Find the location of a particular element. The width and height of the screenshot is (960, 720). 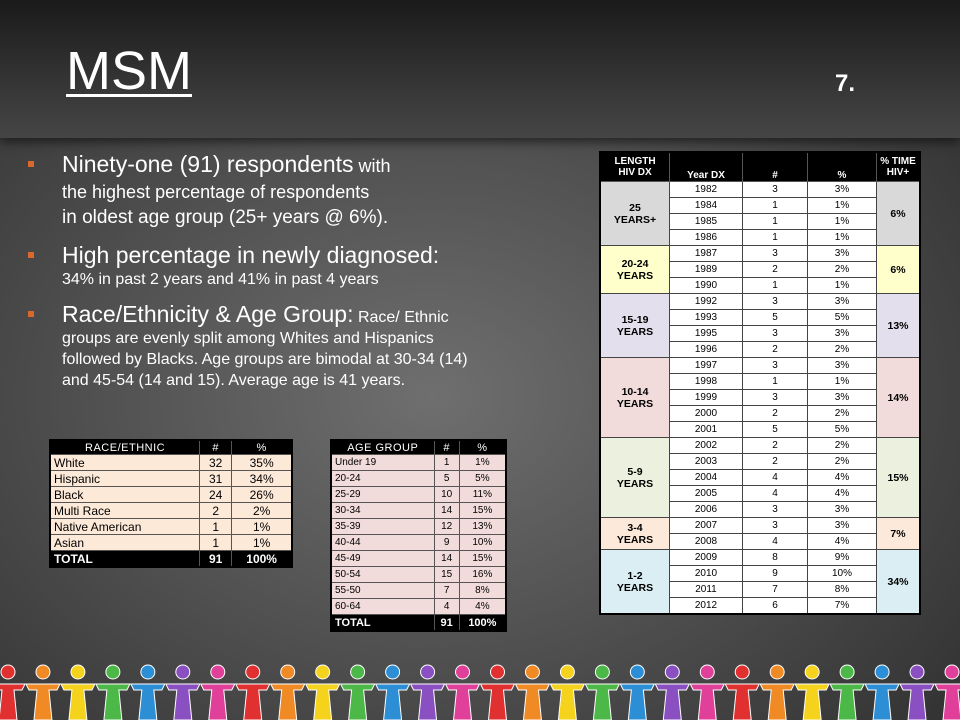

table-row: 45-49 14 15% is located at coordinates (418, 558).